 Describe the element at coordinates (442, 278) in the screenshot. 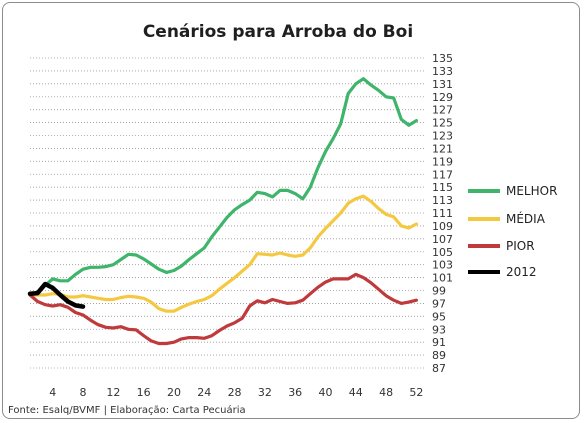

I see `y-tick-label-101: 101` at that location.